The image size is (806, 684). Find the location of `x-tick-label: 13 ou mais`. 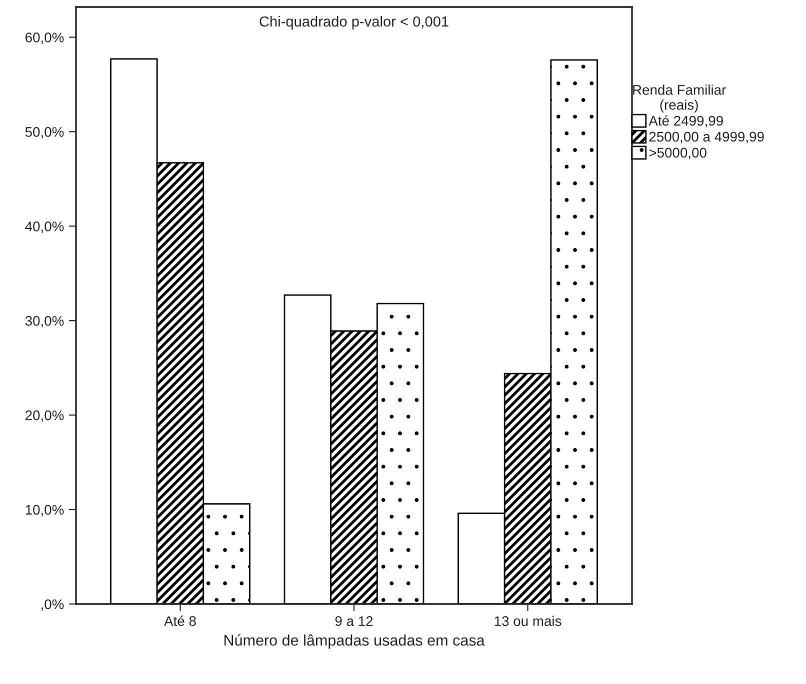

x-tick-label: 13 ou mais is located at coordinates (528, 621).